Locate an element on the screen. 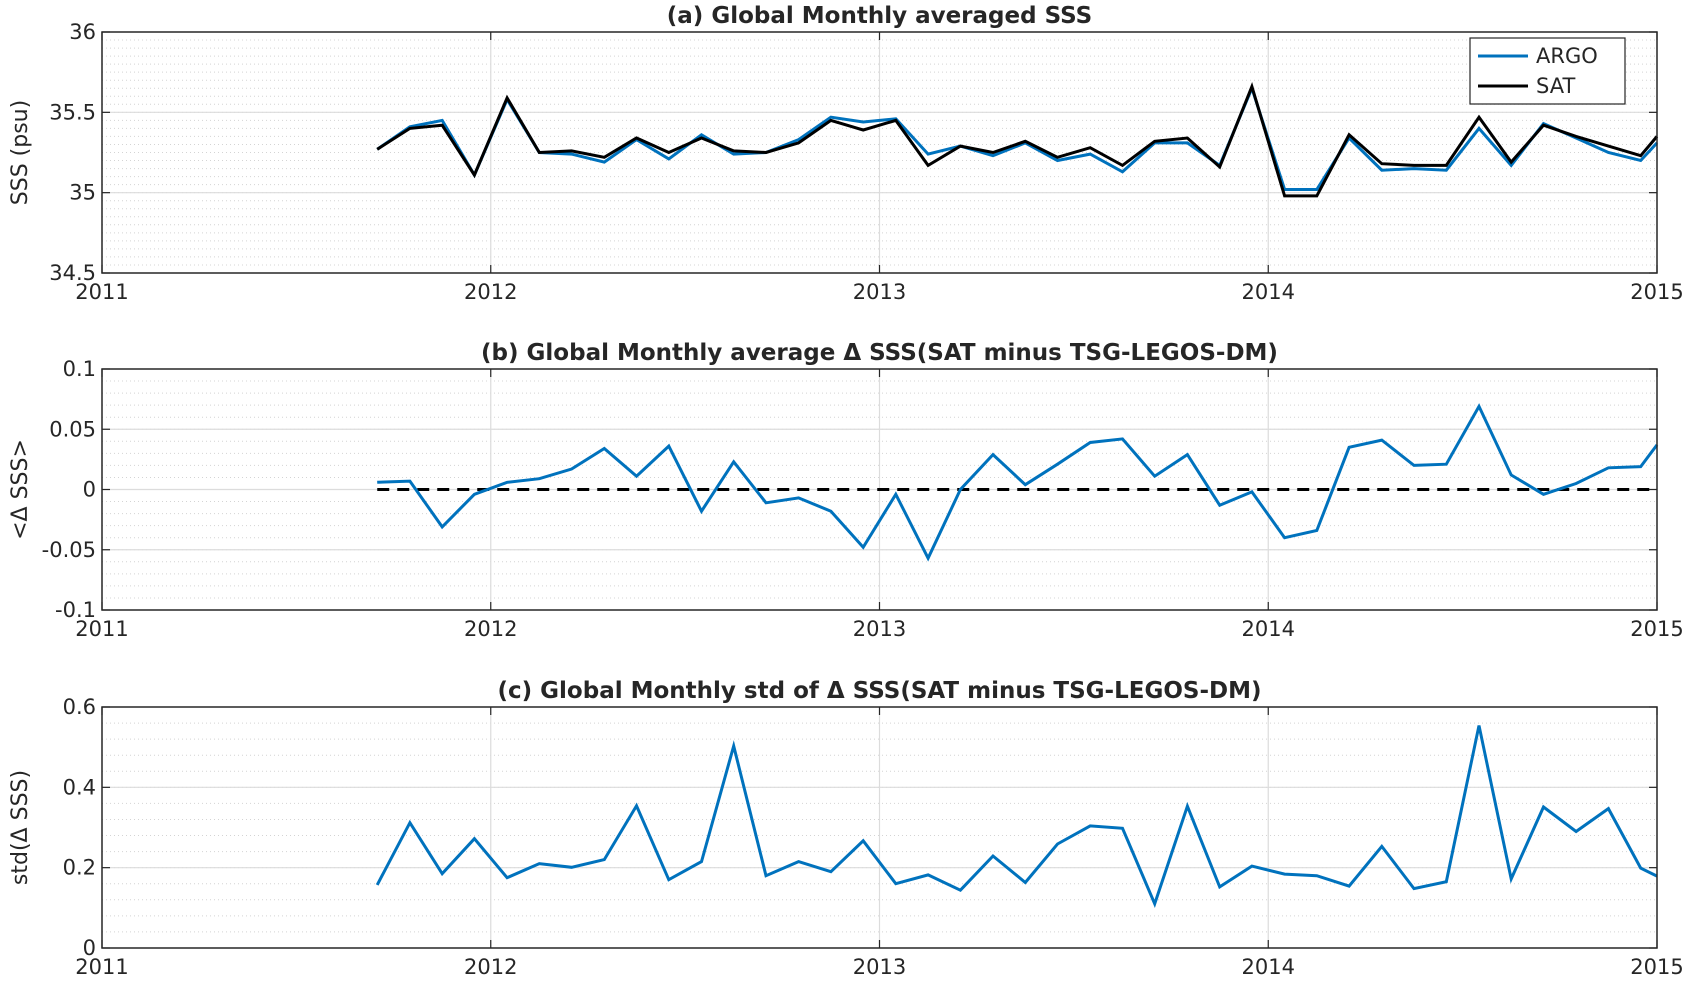 Image resolution: width=1688 pixels, height=982 pixels. y-tick-label: 35 is located at coordinates (82, 193).